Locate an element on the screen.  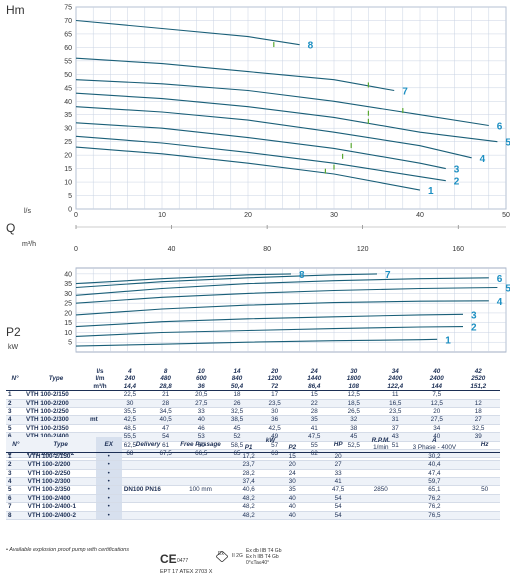
head-value: 17 is located at coordinates (274, 395).